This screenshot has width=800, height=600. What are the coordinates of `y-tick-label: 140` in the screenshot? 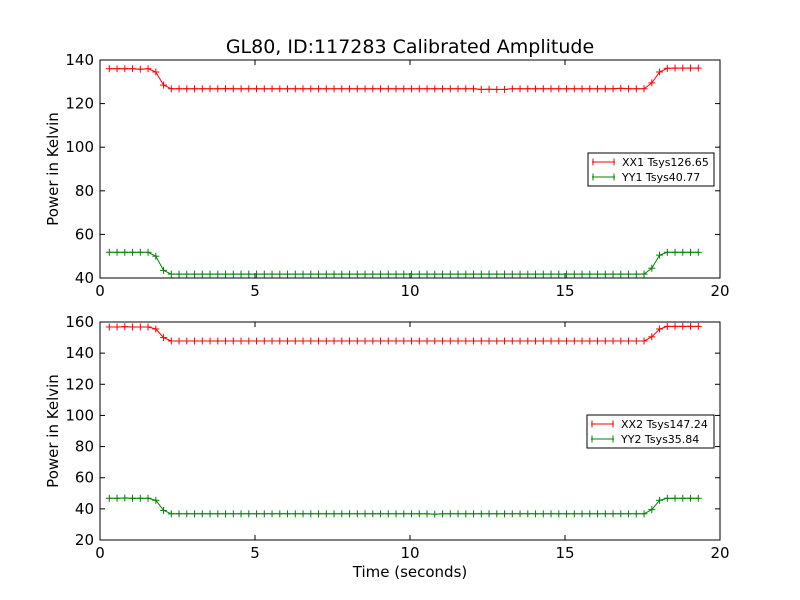 It's located at (79, 60).